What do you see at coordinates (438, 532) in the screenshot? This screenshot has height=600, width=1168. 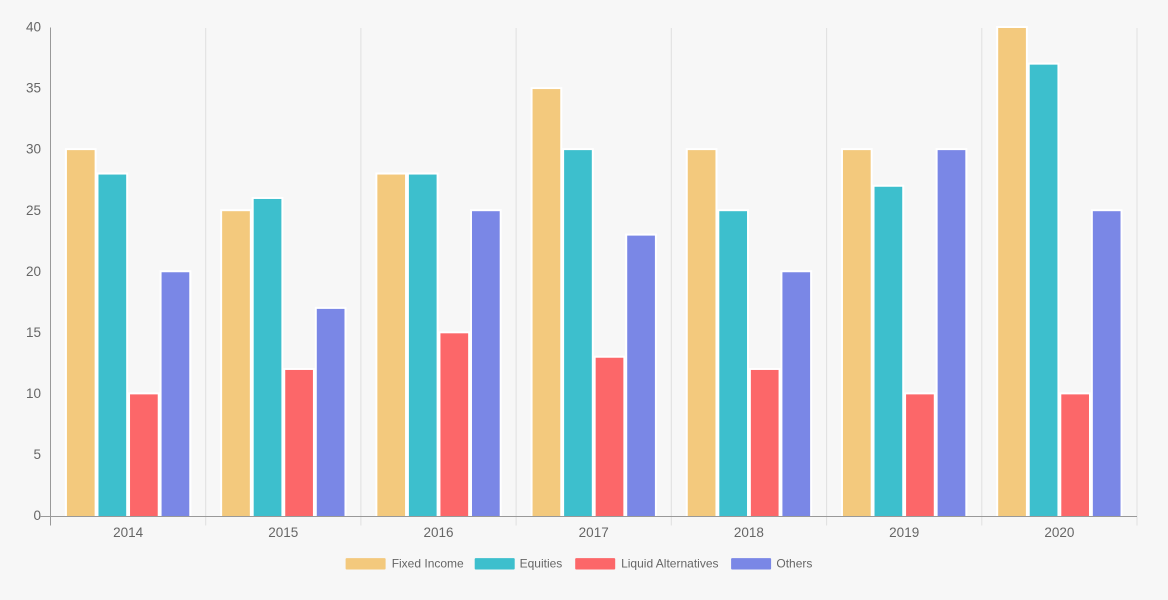 I see `svg-text: 2016` at bounding box center [438, 532].